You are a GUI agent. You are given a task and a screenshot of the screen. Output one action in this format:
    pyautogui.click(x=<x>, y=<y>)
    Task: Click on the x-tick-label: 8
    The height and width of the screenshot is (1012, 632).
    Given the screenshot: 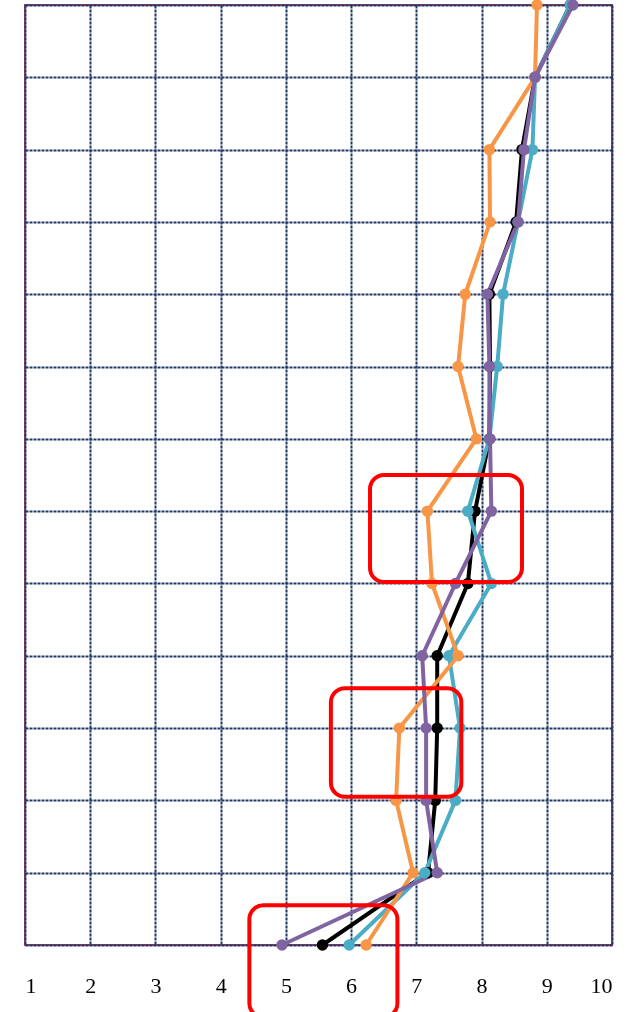 What is the action you would take?
    pyautogui.click(x=482, y=985)
    